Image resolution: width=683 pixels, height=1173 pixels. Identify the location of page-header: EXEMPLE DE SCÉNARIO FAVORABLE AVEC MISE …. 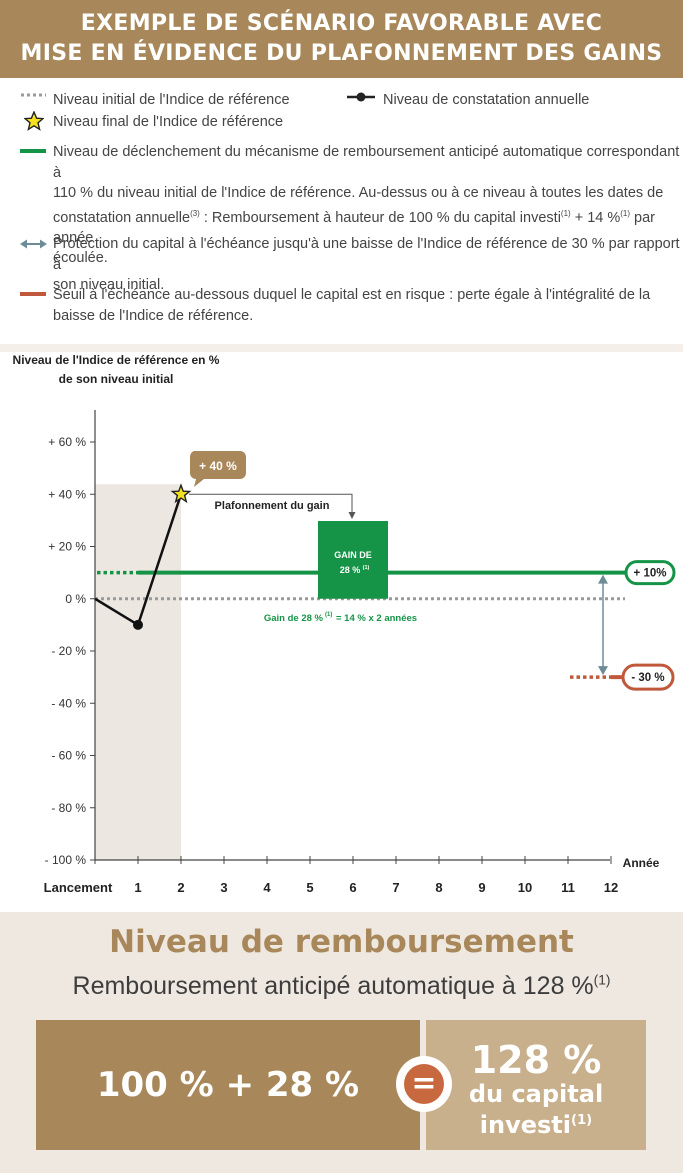
(341, 39).